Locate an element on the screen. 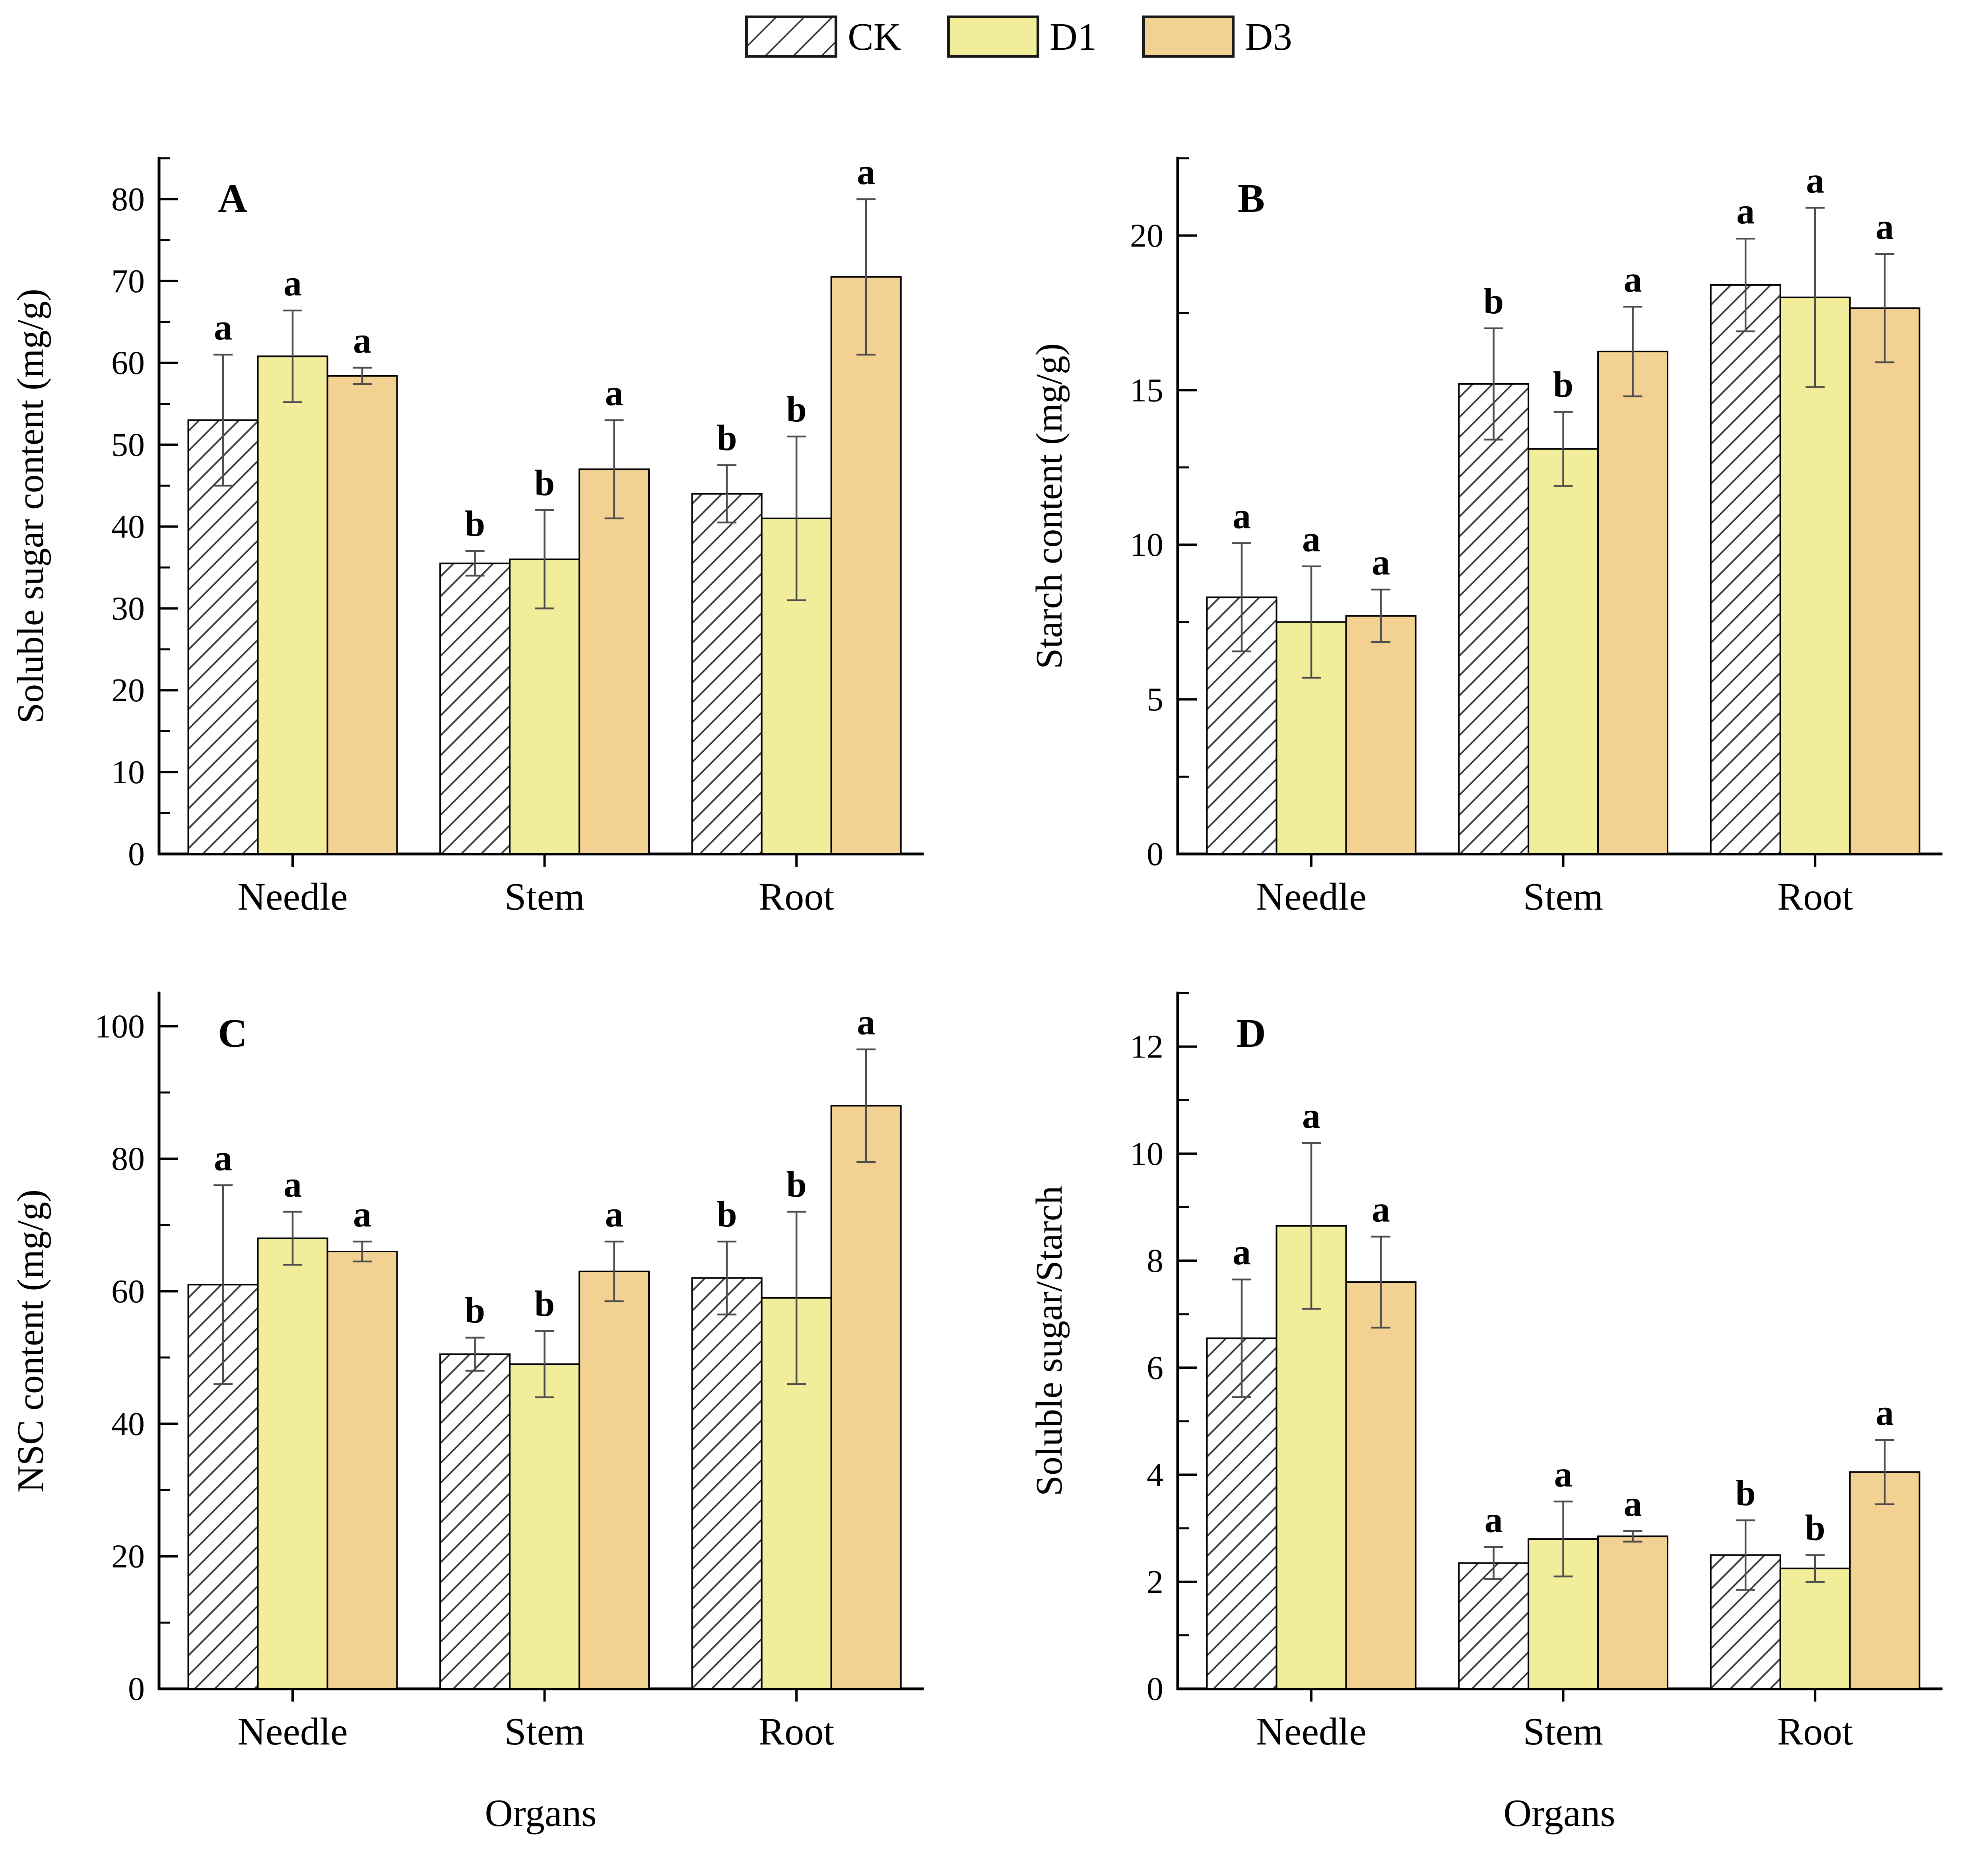 This screenshot has height=1857, width=1988. bars is located at coordinates (1563, 1457).